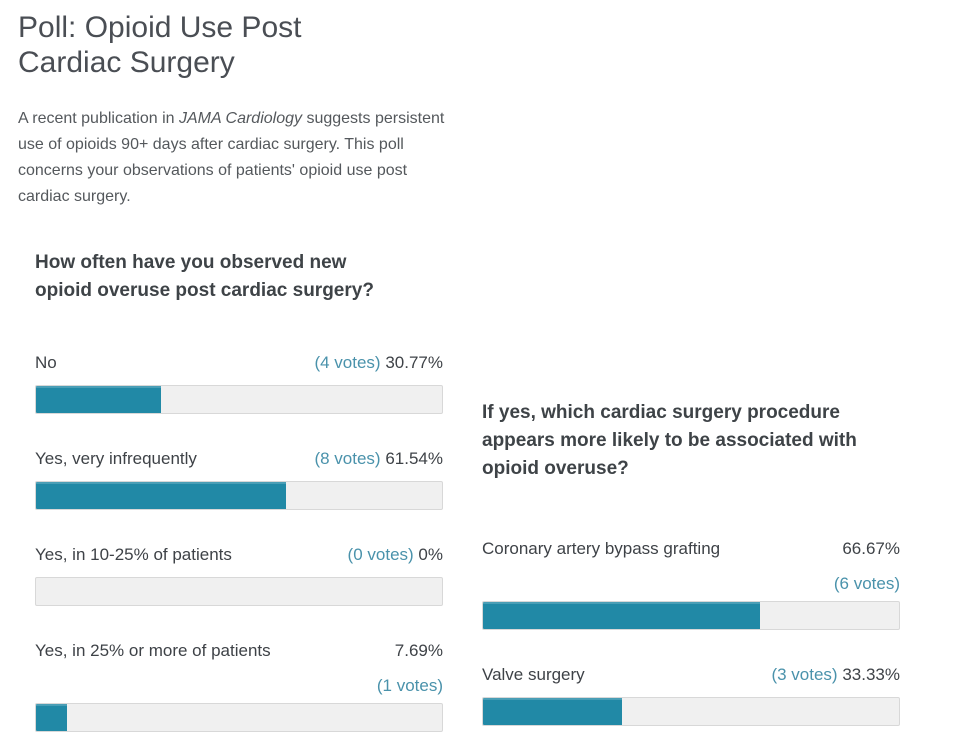 The width and height of the screenshot is (958, 743). I want to click on journal-name: JAMA Cardiology, so click(241, 118).